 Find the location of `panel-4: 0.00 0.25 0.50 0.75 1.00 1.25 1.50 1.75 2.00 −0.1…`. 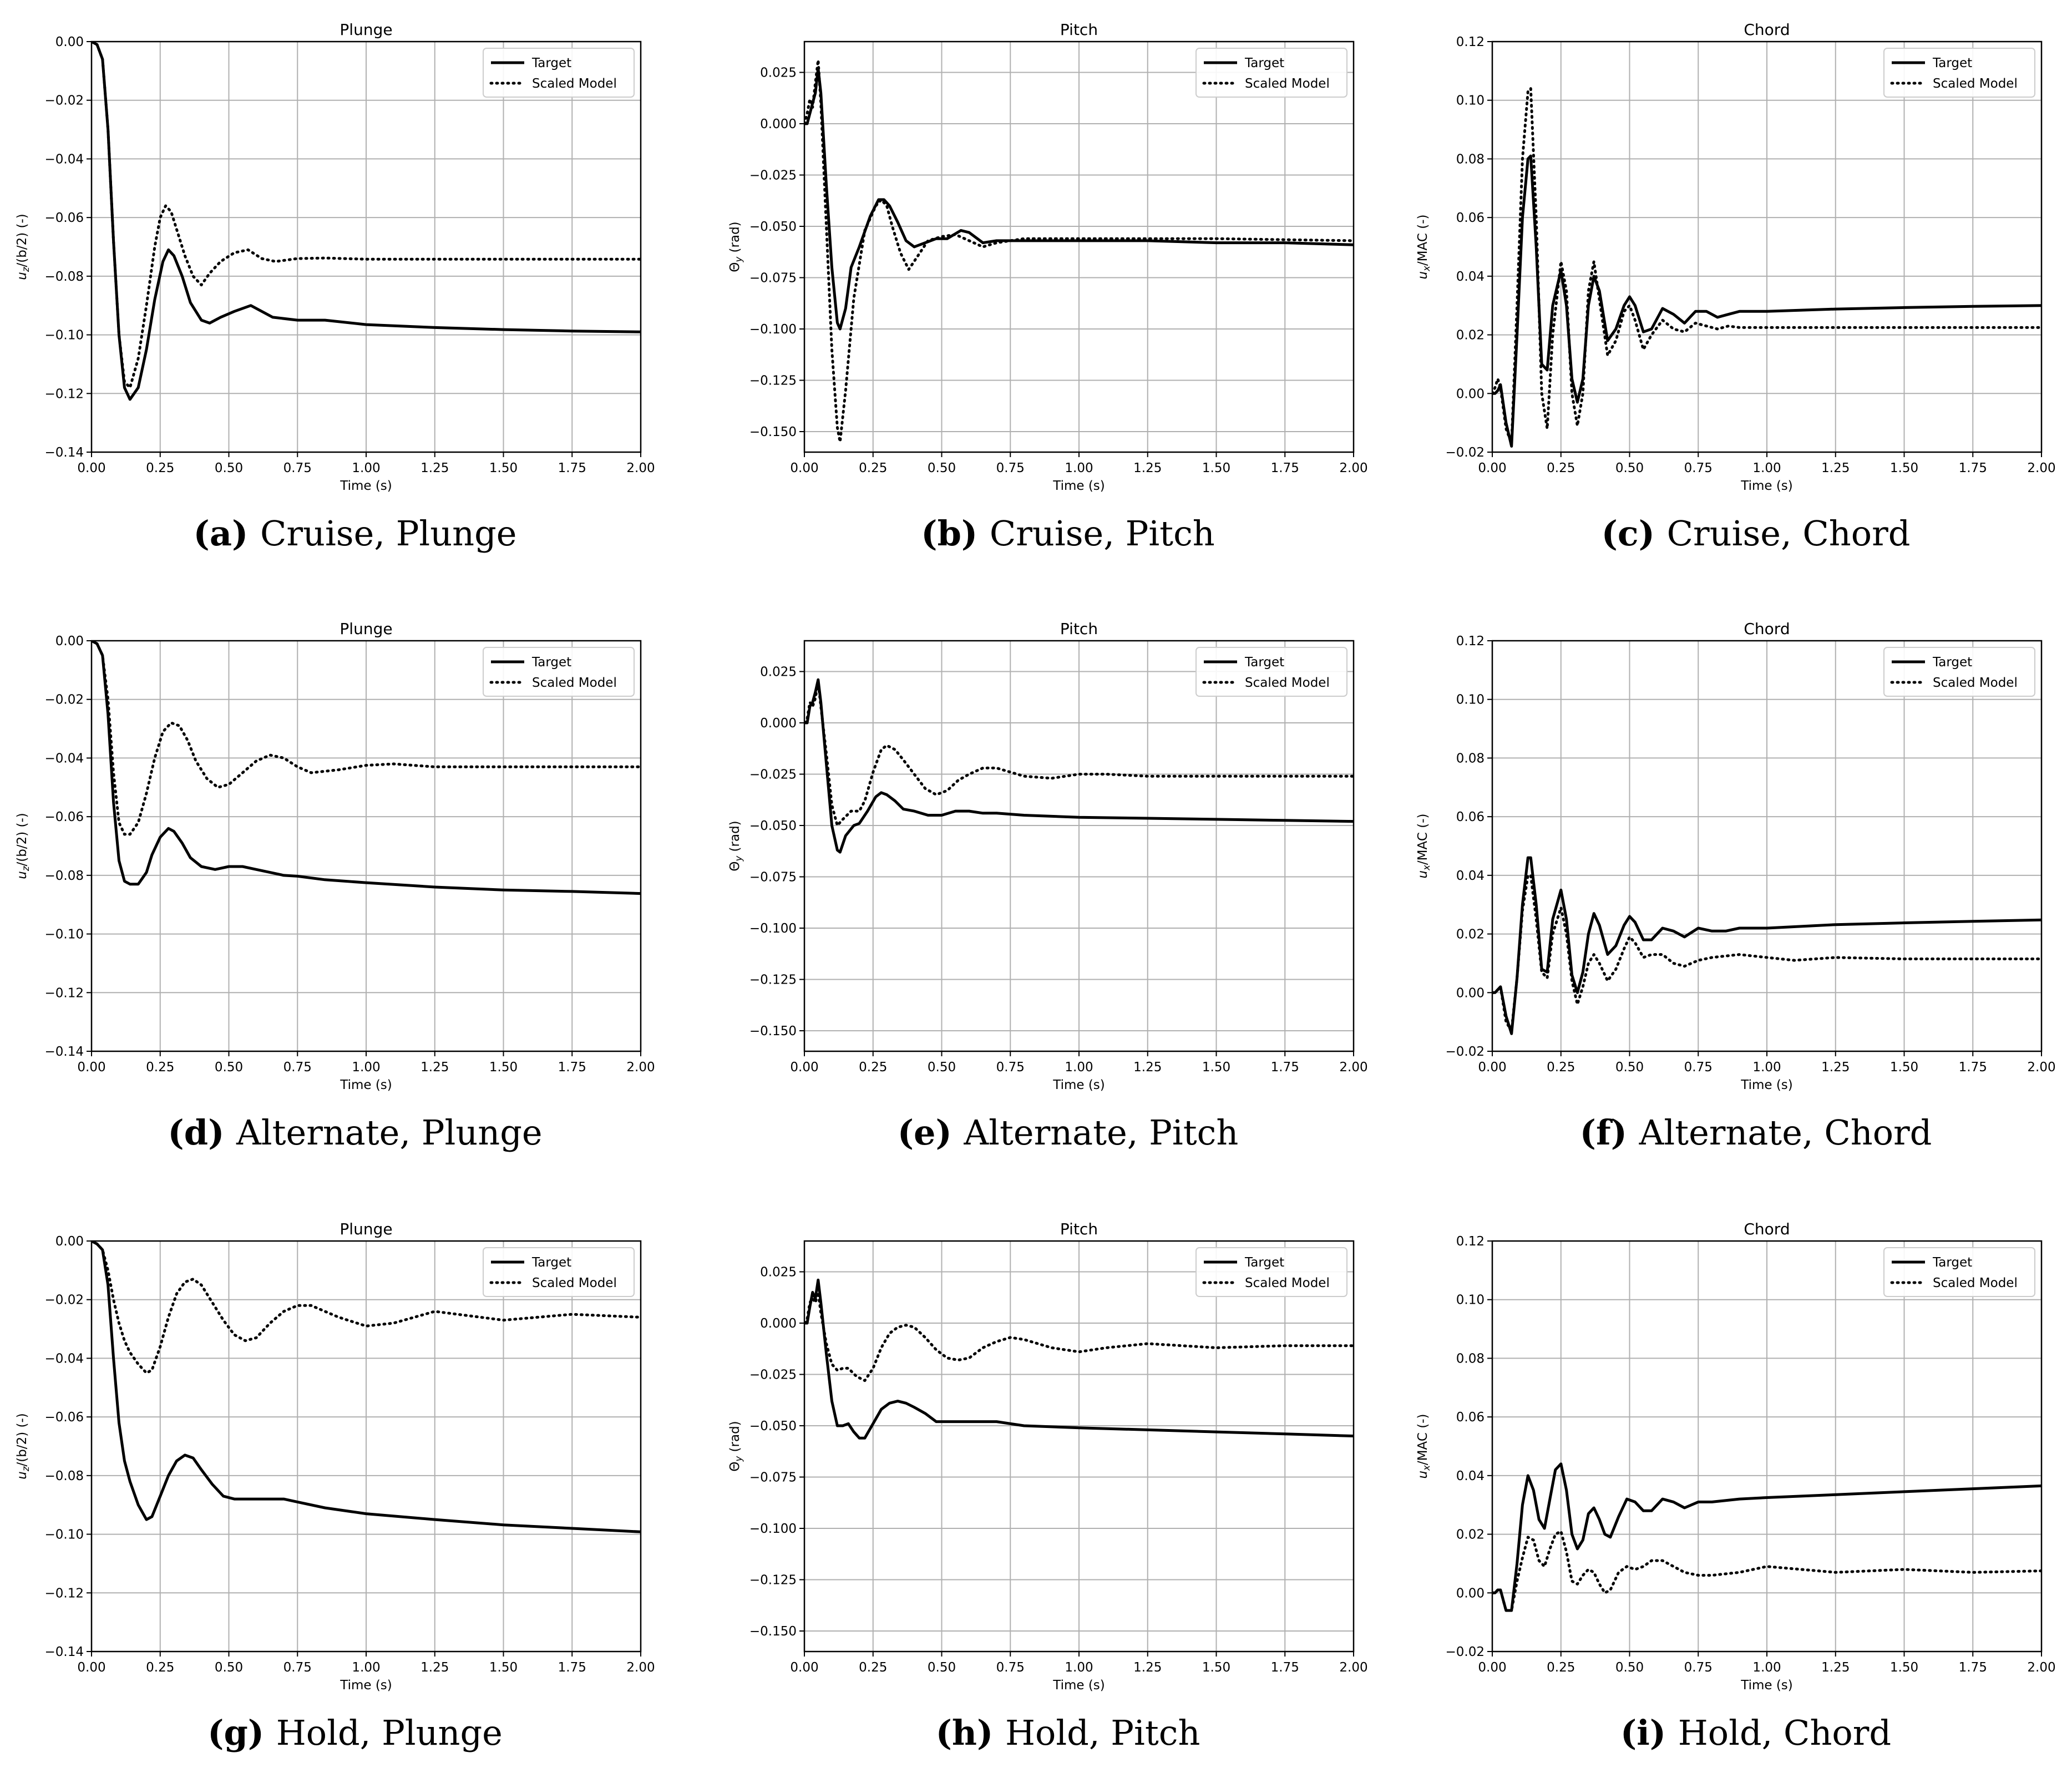

panel-4: 0.00 0.25 0.50 0.75 1.00 1.25 1.50 1.75 2.00 −0.1… is located at coordinates (335, 886).